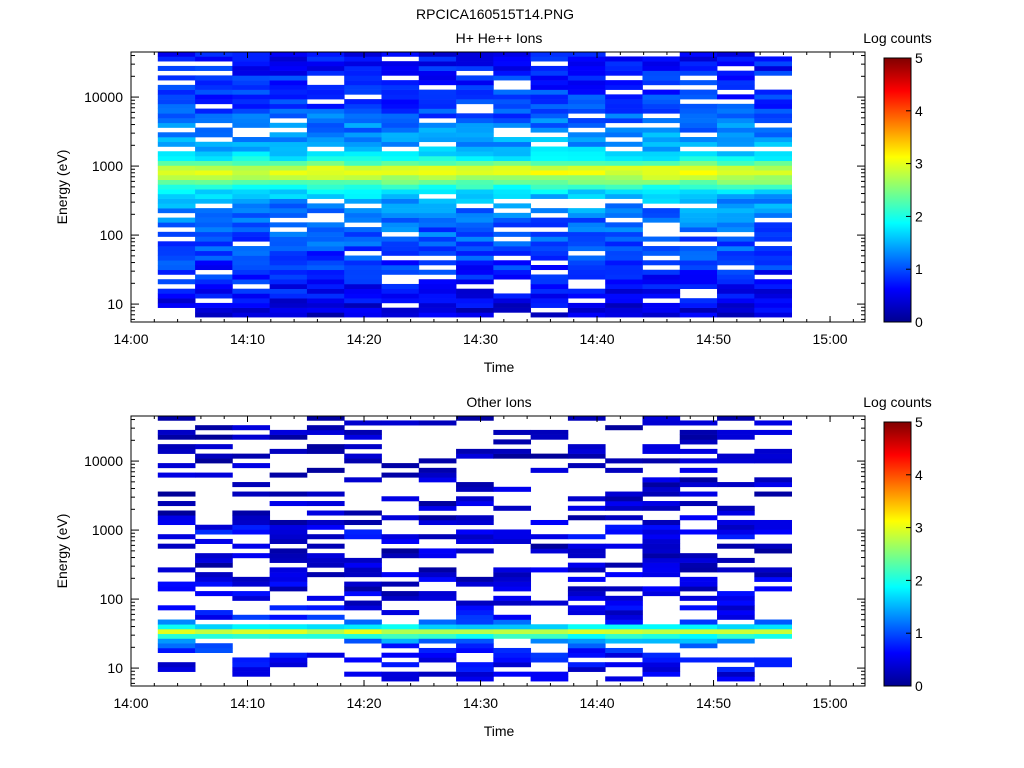 The image size is (1024, 768). What do you see at coordinates (713, 703) in the screenshot?
I see `x-tick-label: 14:50` at bounding box center [713, 703].